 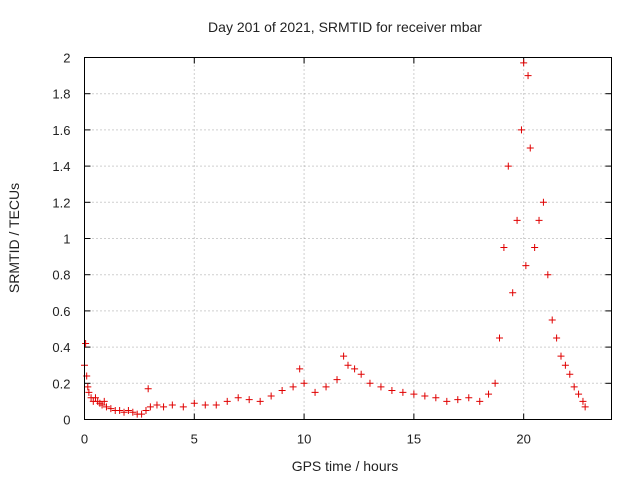 I want to click on y-tick-label: 1.8, so click(x=61, y=94).